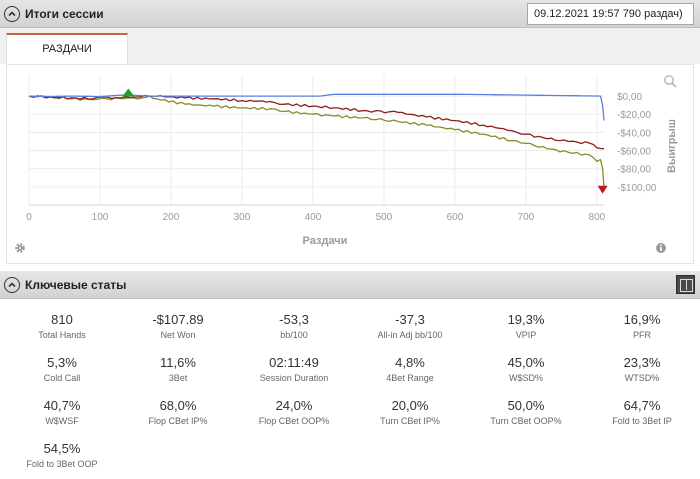 The height and width of the screenshot is (479, 700). What do you see at coordinates (62, 448) in the screenshot?
I see `stat-value: 54,5%` at bounding box center [62, 448].